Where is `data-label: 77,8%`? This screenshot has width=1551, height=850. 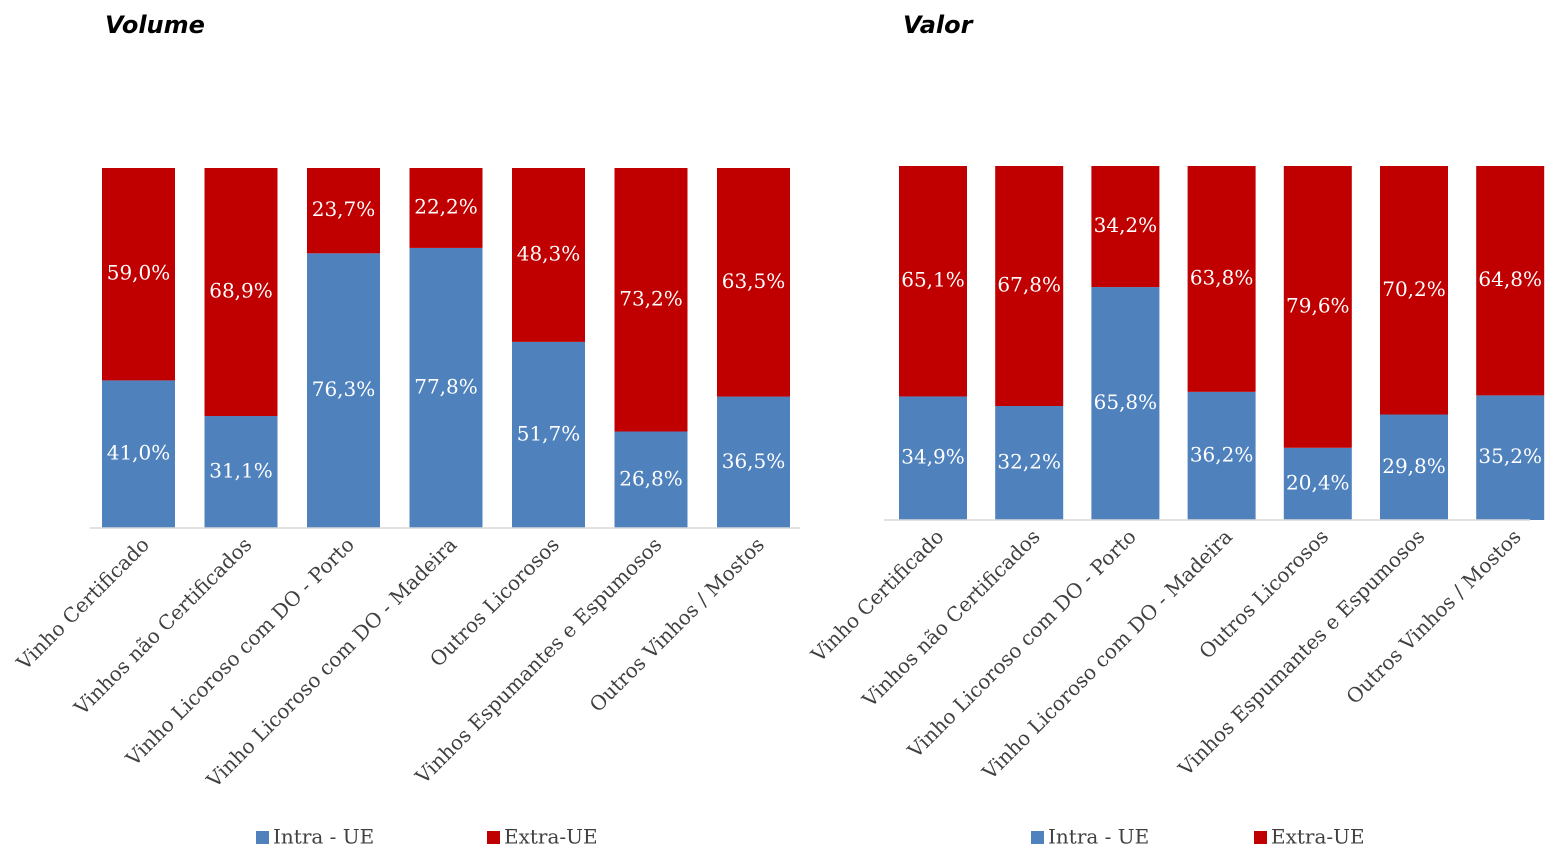
data-label: 77,8% is located at coordinates (446, 386).